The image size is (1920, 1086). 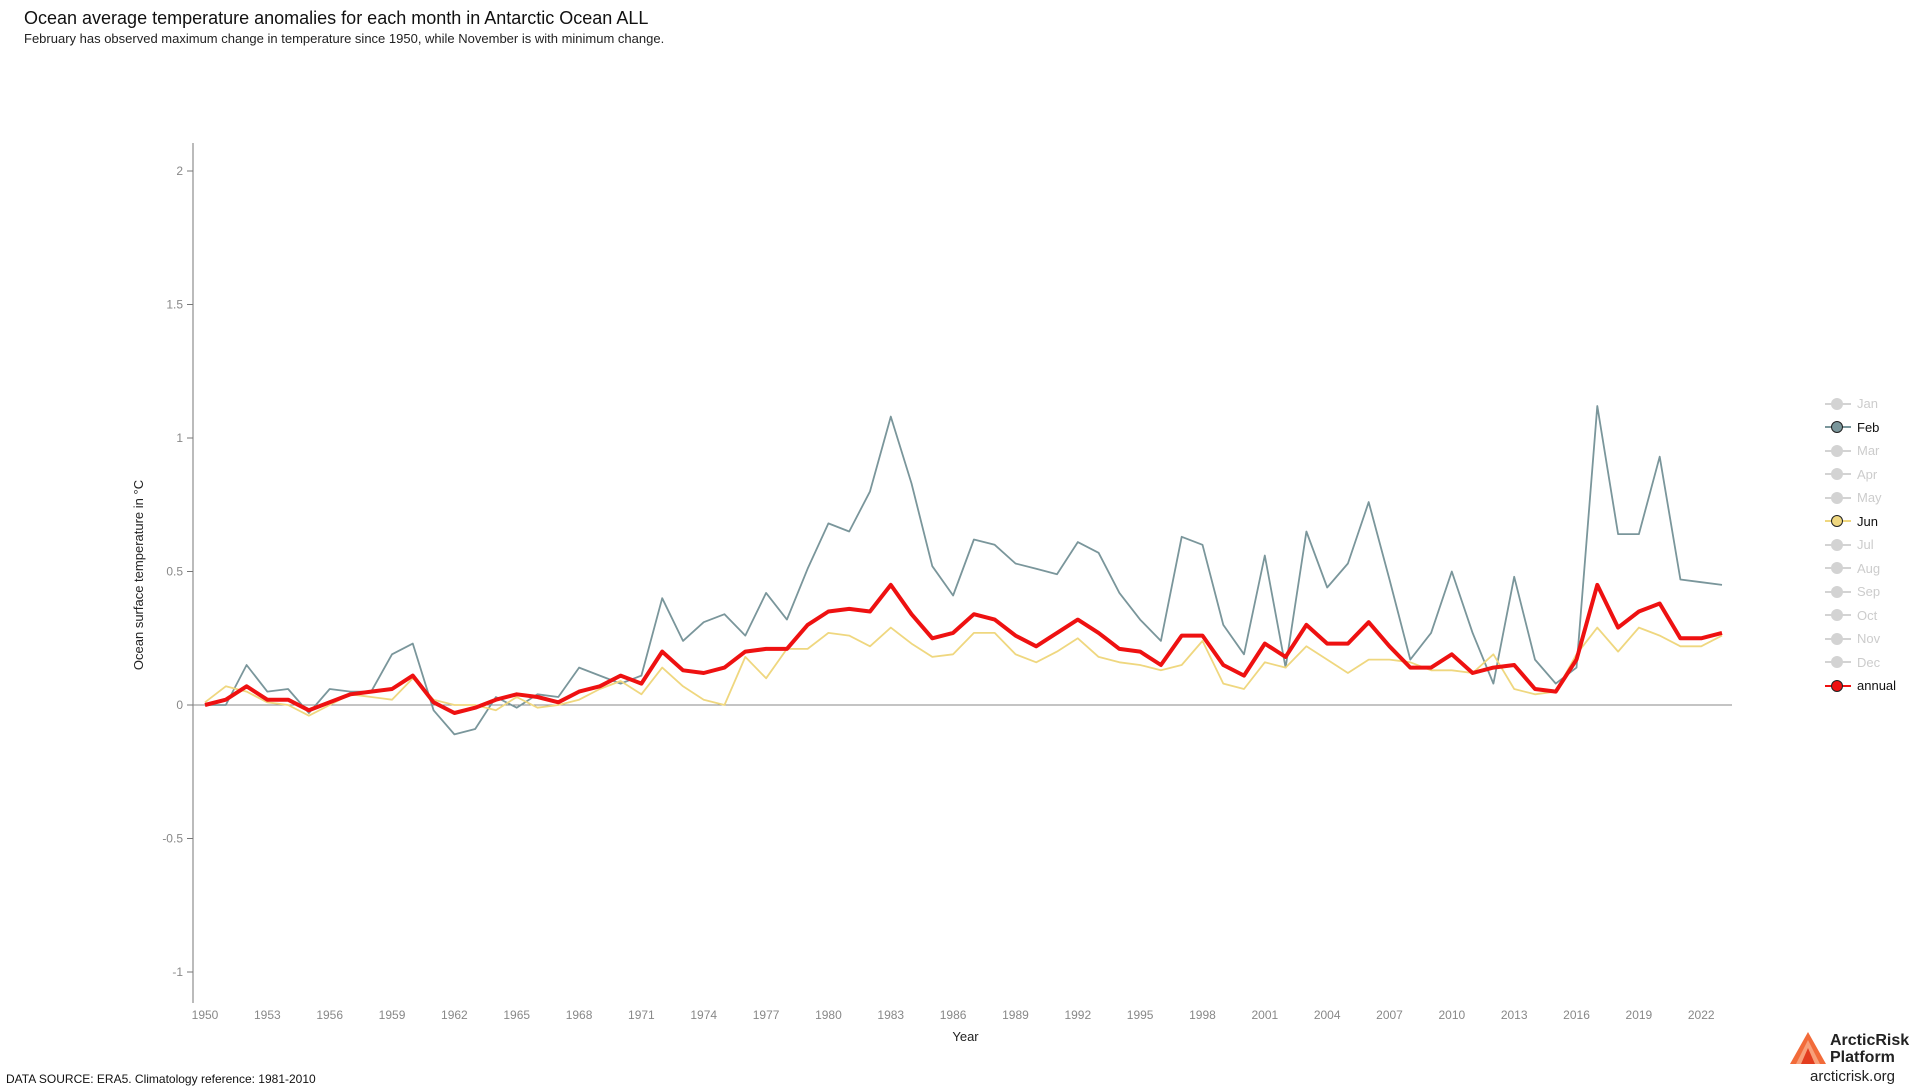 What do you see at coordinates (1264, 1015) in the screenshot?
I see `x-tick-label: 2001` at bounding box center [1264, 1015].